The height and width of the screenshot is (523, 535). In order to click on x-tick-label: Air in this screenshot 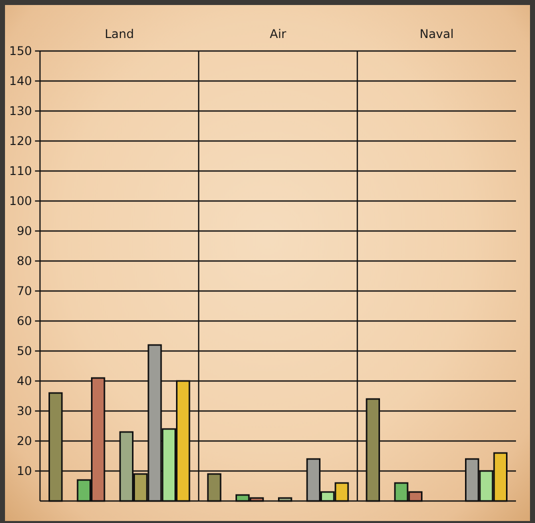, I will do `click(278, 34)`.